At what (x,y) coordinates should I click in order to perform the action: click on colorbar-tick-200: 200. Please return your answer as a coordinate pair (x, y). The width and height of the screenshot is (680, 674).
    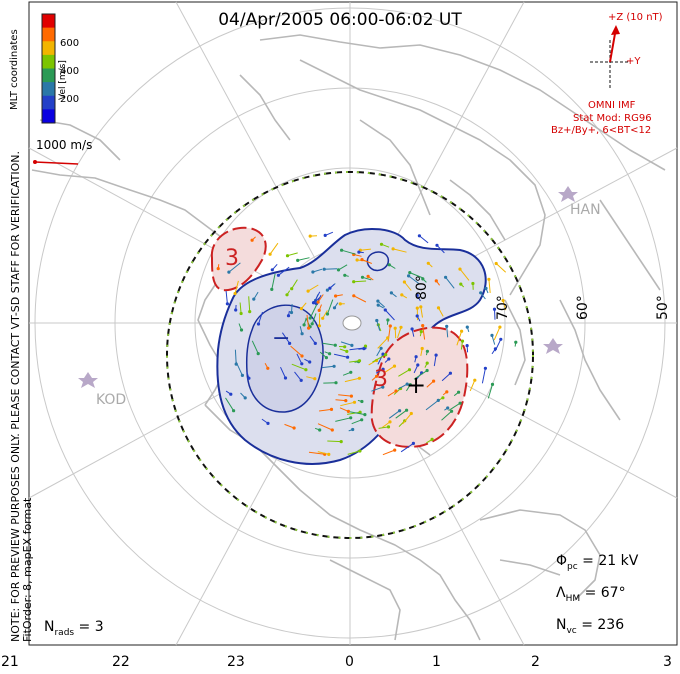
    Looking at the image, I should click on (70, 99).